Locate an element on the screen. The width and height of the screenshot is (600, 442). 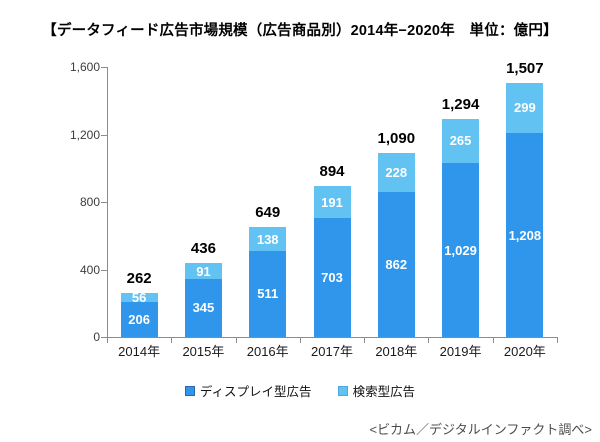
bar-segment-display: 511 is located at coordinates (268, 293).